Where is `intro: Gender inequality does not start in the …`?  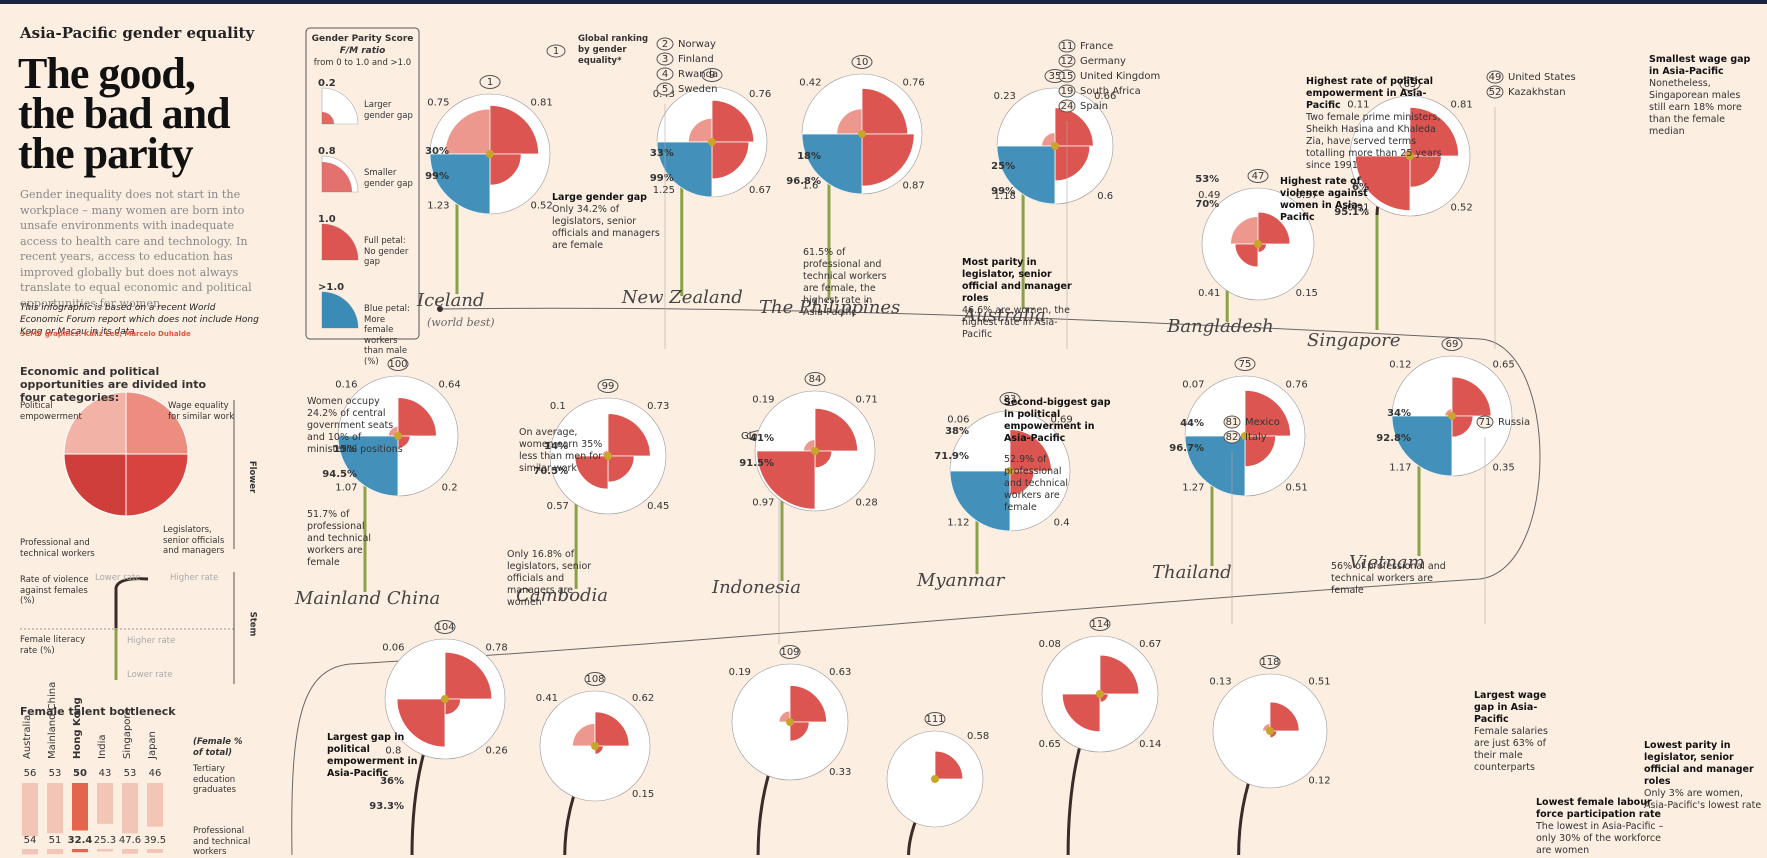 intro: Gender inequality does not start in the … is located at coordinates (136, 249).